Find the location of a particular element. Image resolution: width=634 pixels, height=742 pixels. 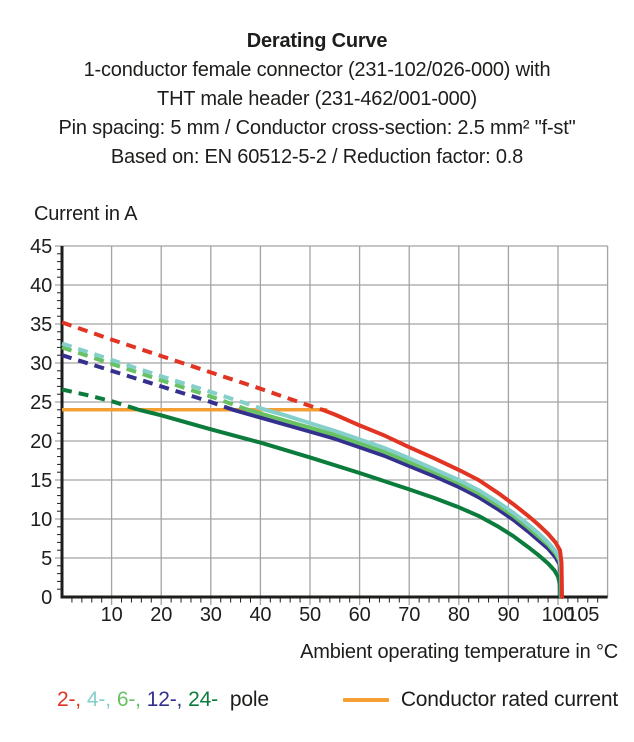

y-tick-label: 0 is located at coordinates (46, 598).